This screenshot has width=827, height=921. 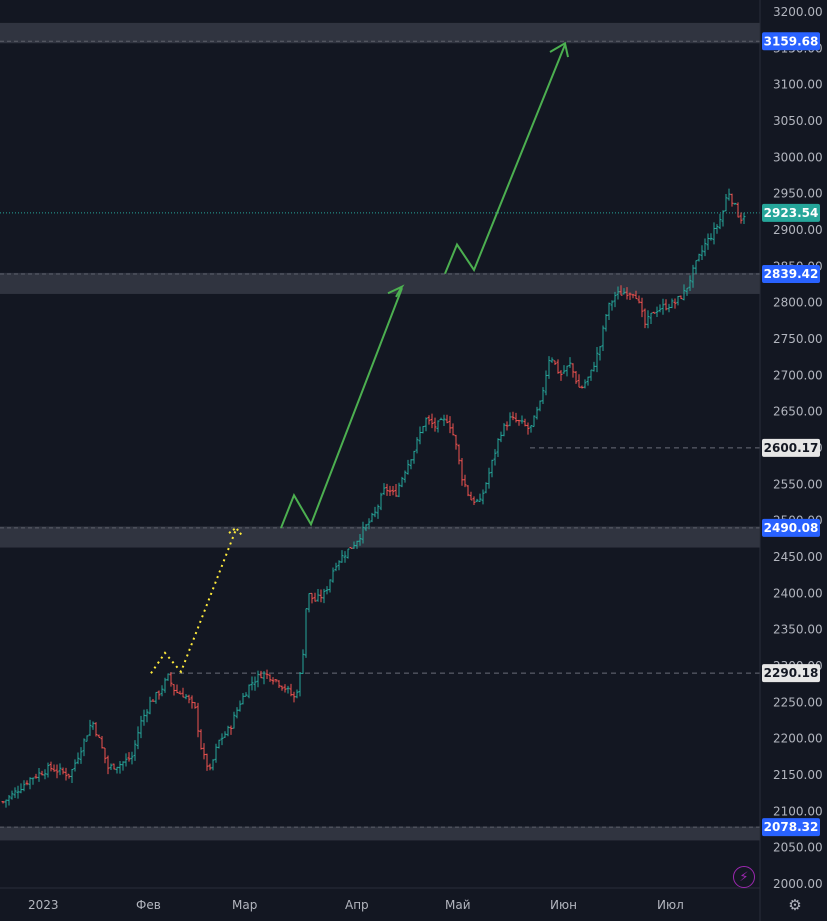 I want to click on y-tick-label: 2400.00, so click(x=798, y=593).